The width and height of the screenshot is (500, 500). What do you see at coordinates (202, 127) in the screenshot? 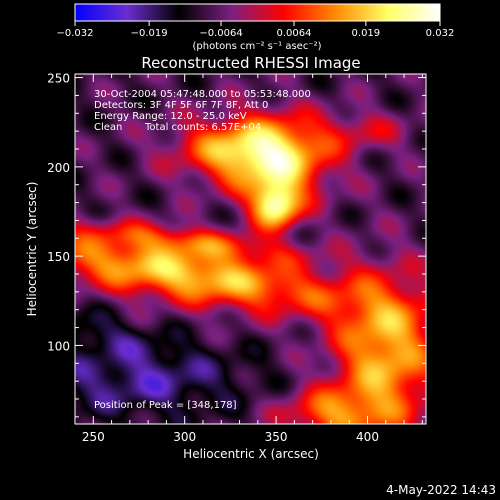
I see `annotation-total-counts: Total counts: 6.57E+04` at bounding box center [202, 127].